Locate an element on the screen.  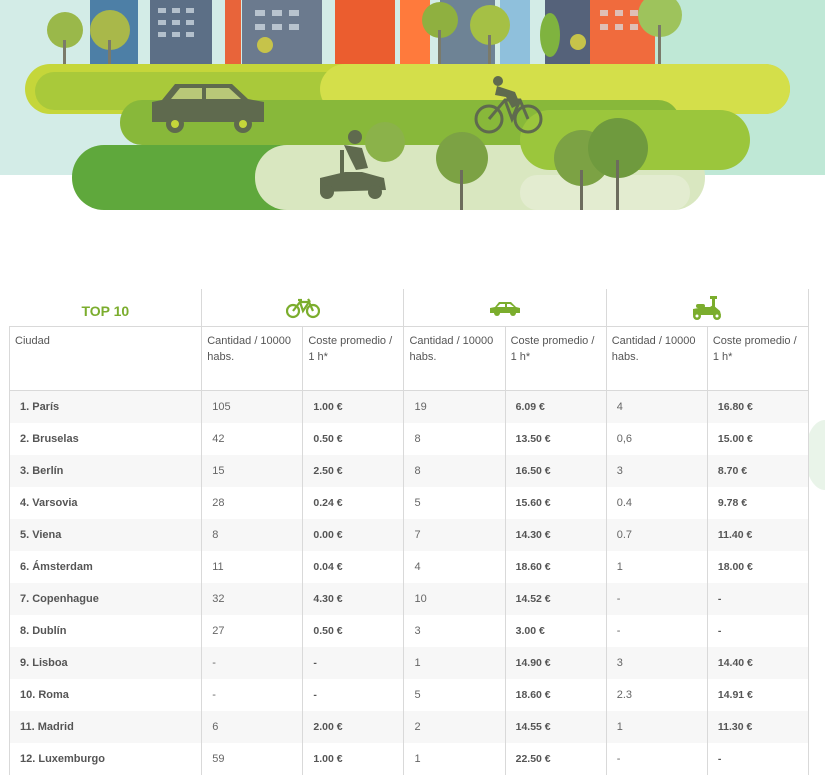
table-cell-bike-qty: 15 is located at coordinates (252, 471).